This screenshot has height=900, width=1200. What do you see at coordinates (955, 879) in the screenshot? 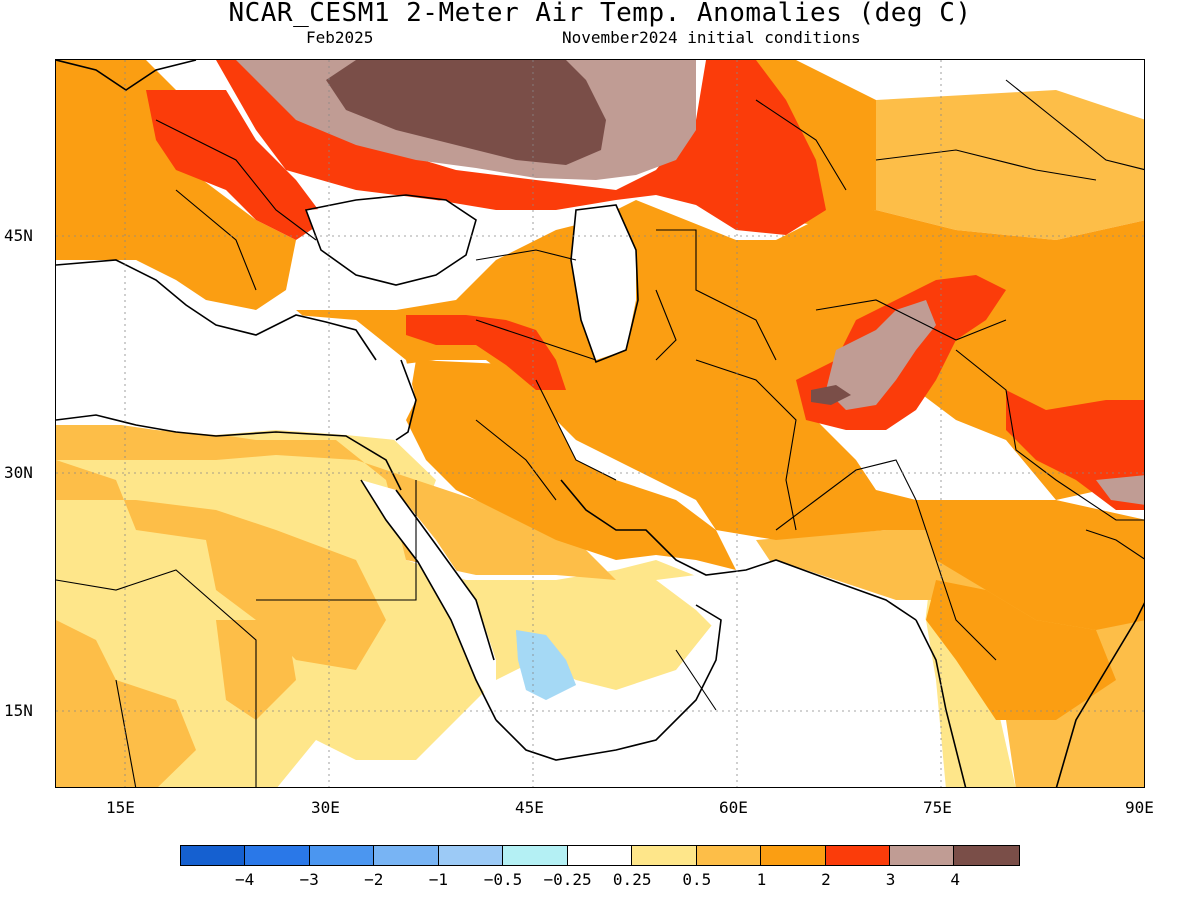
I see `colorbar-tick-label: 4` at bounding box center [955, 879].